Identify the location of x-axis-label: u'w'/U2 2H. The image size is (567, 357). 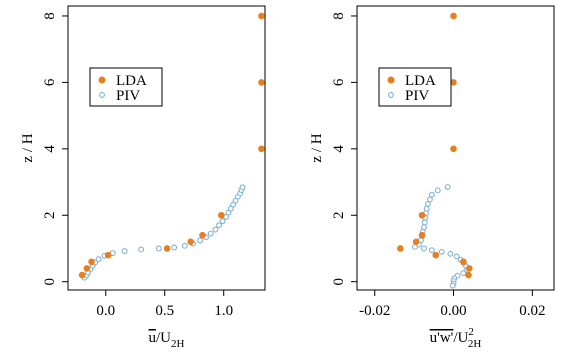
(456, 338).